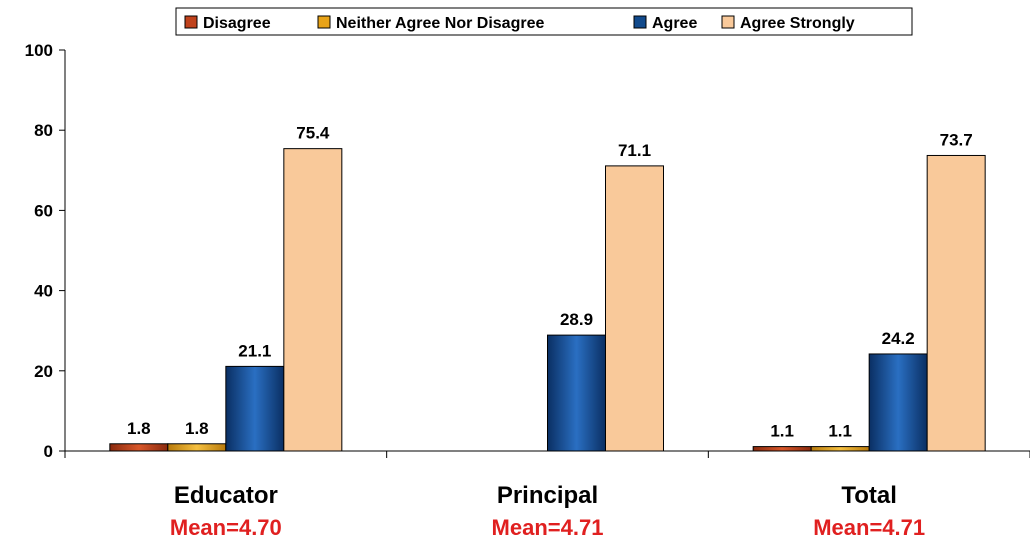 The width and height of the screenshot is (1030, 542). Describe the element at coordinates (39, 50) in the screenshot. I see `y-tick-label: 100` at that location.